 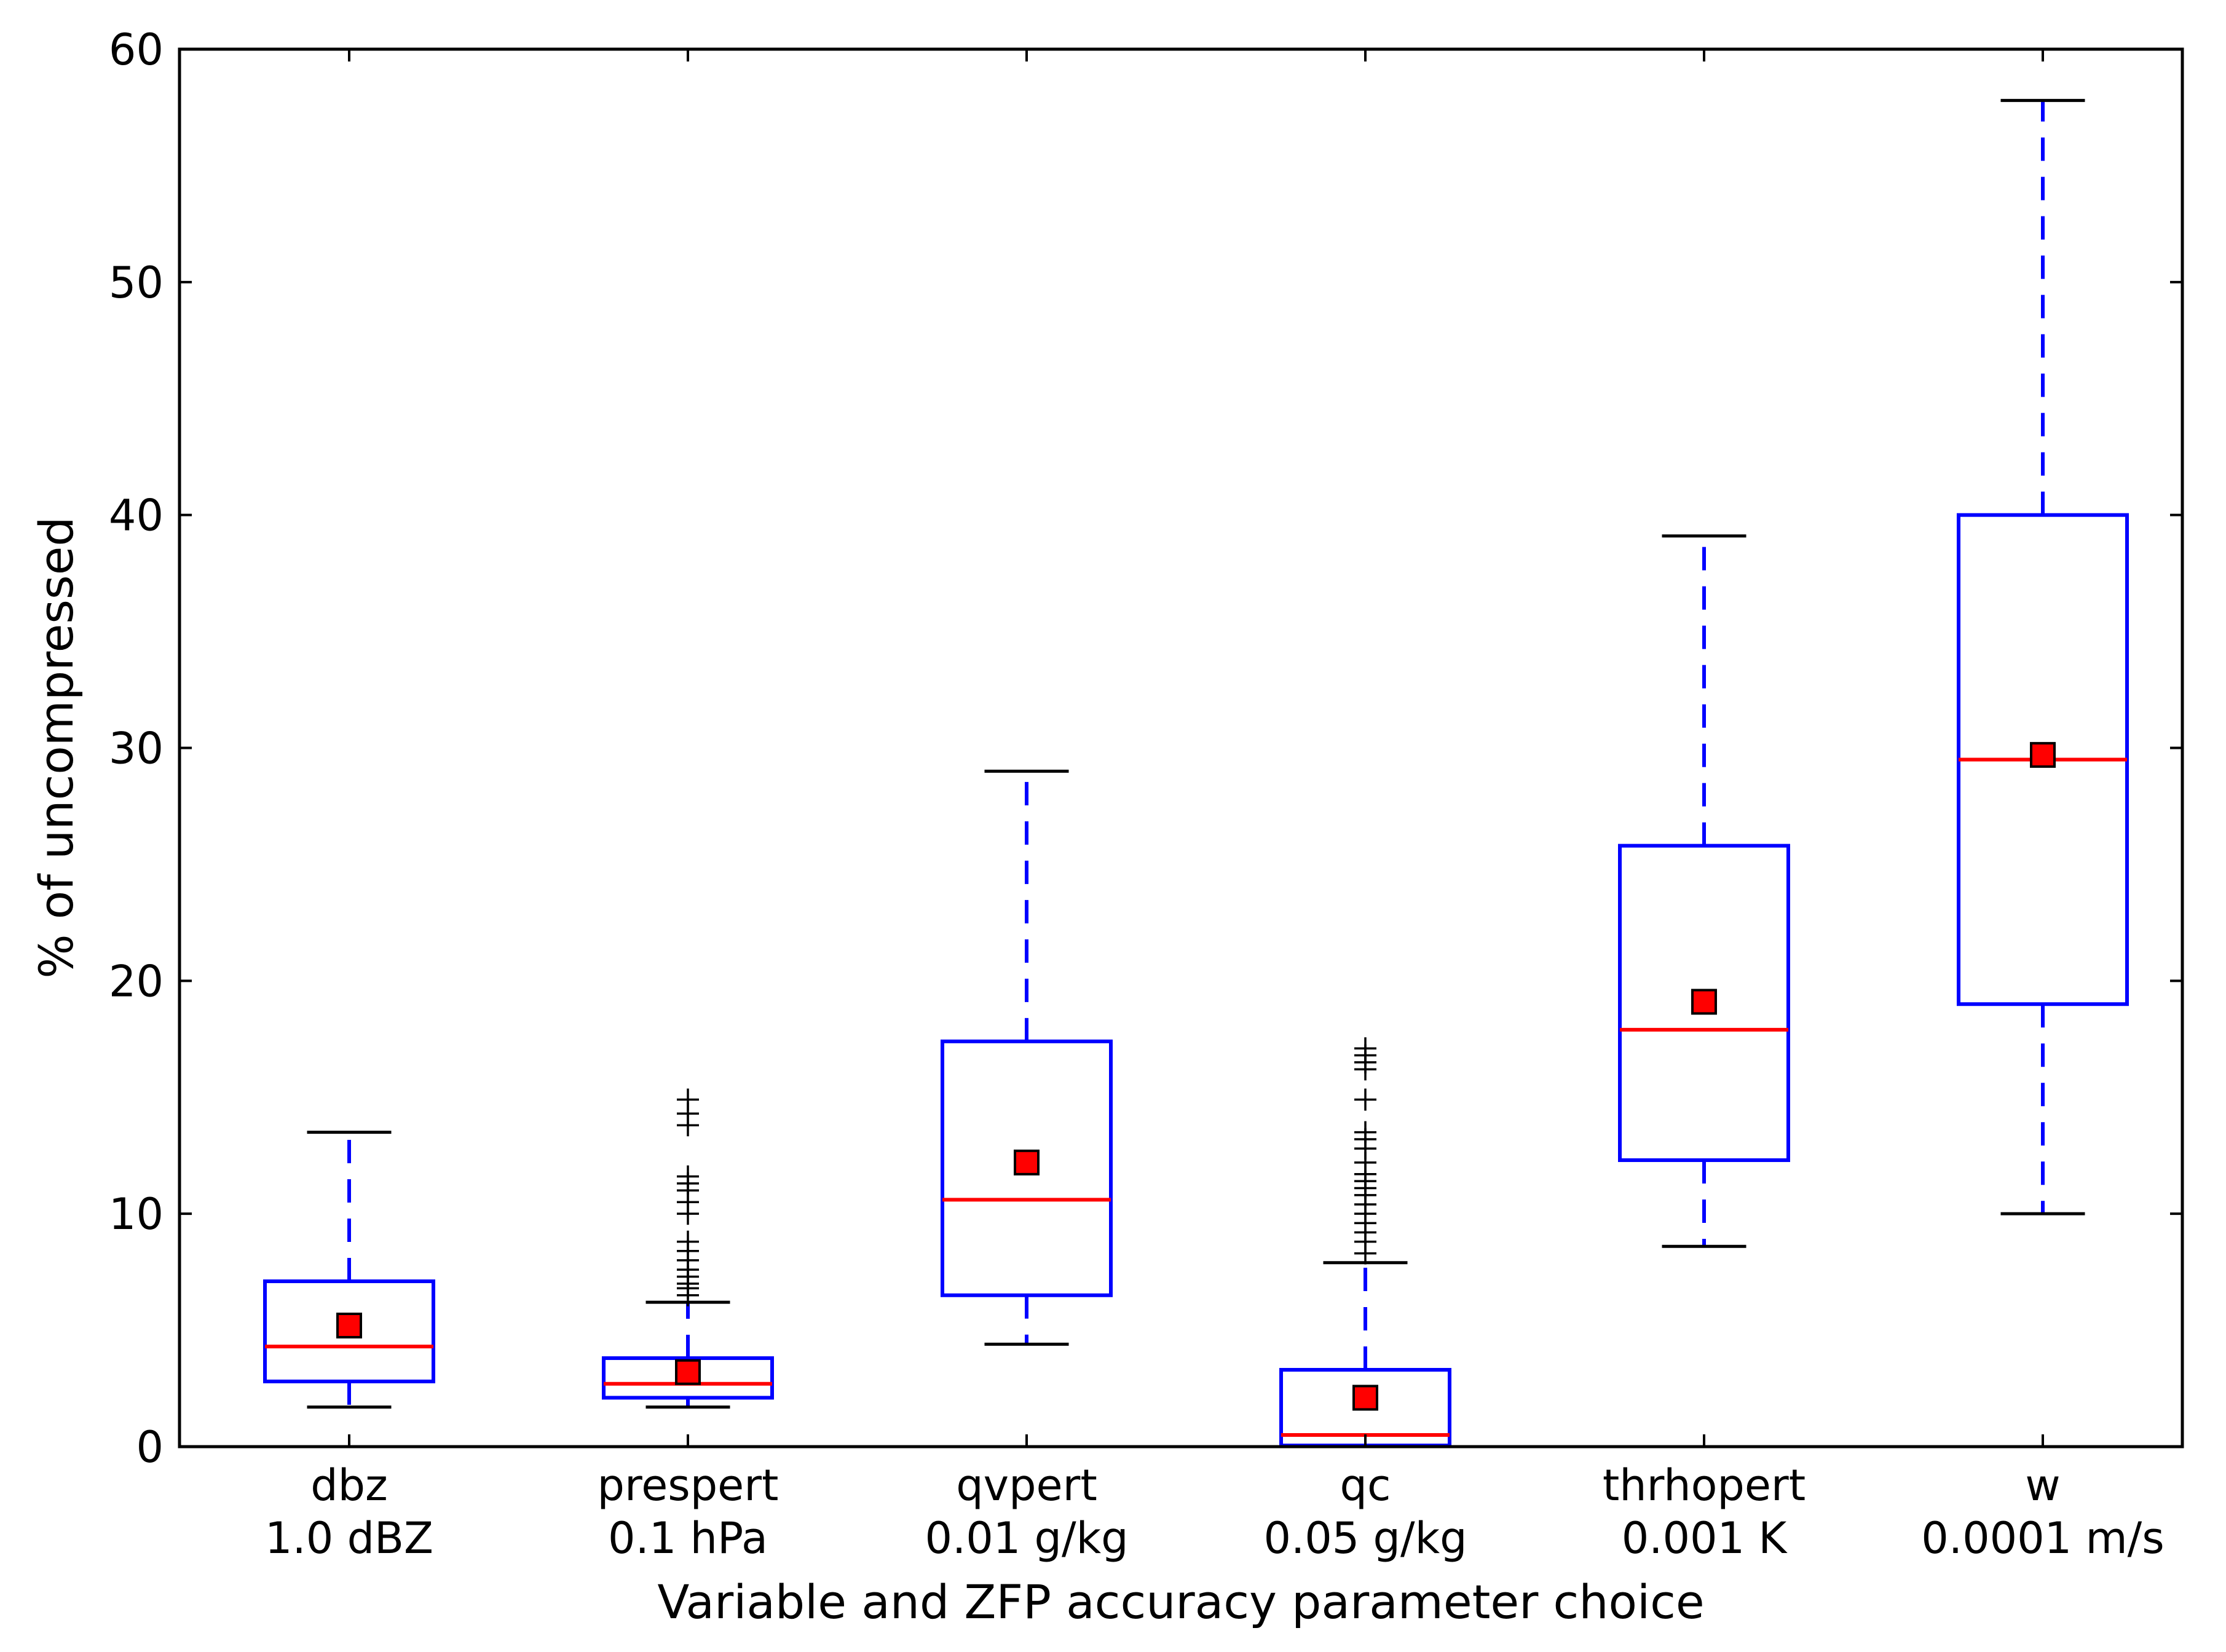 What do you see at coordinates (1365, 1242) in the screenshot?
I see `boxplot-qc` at bounding box center [1365, 1242].